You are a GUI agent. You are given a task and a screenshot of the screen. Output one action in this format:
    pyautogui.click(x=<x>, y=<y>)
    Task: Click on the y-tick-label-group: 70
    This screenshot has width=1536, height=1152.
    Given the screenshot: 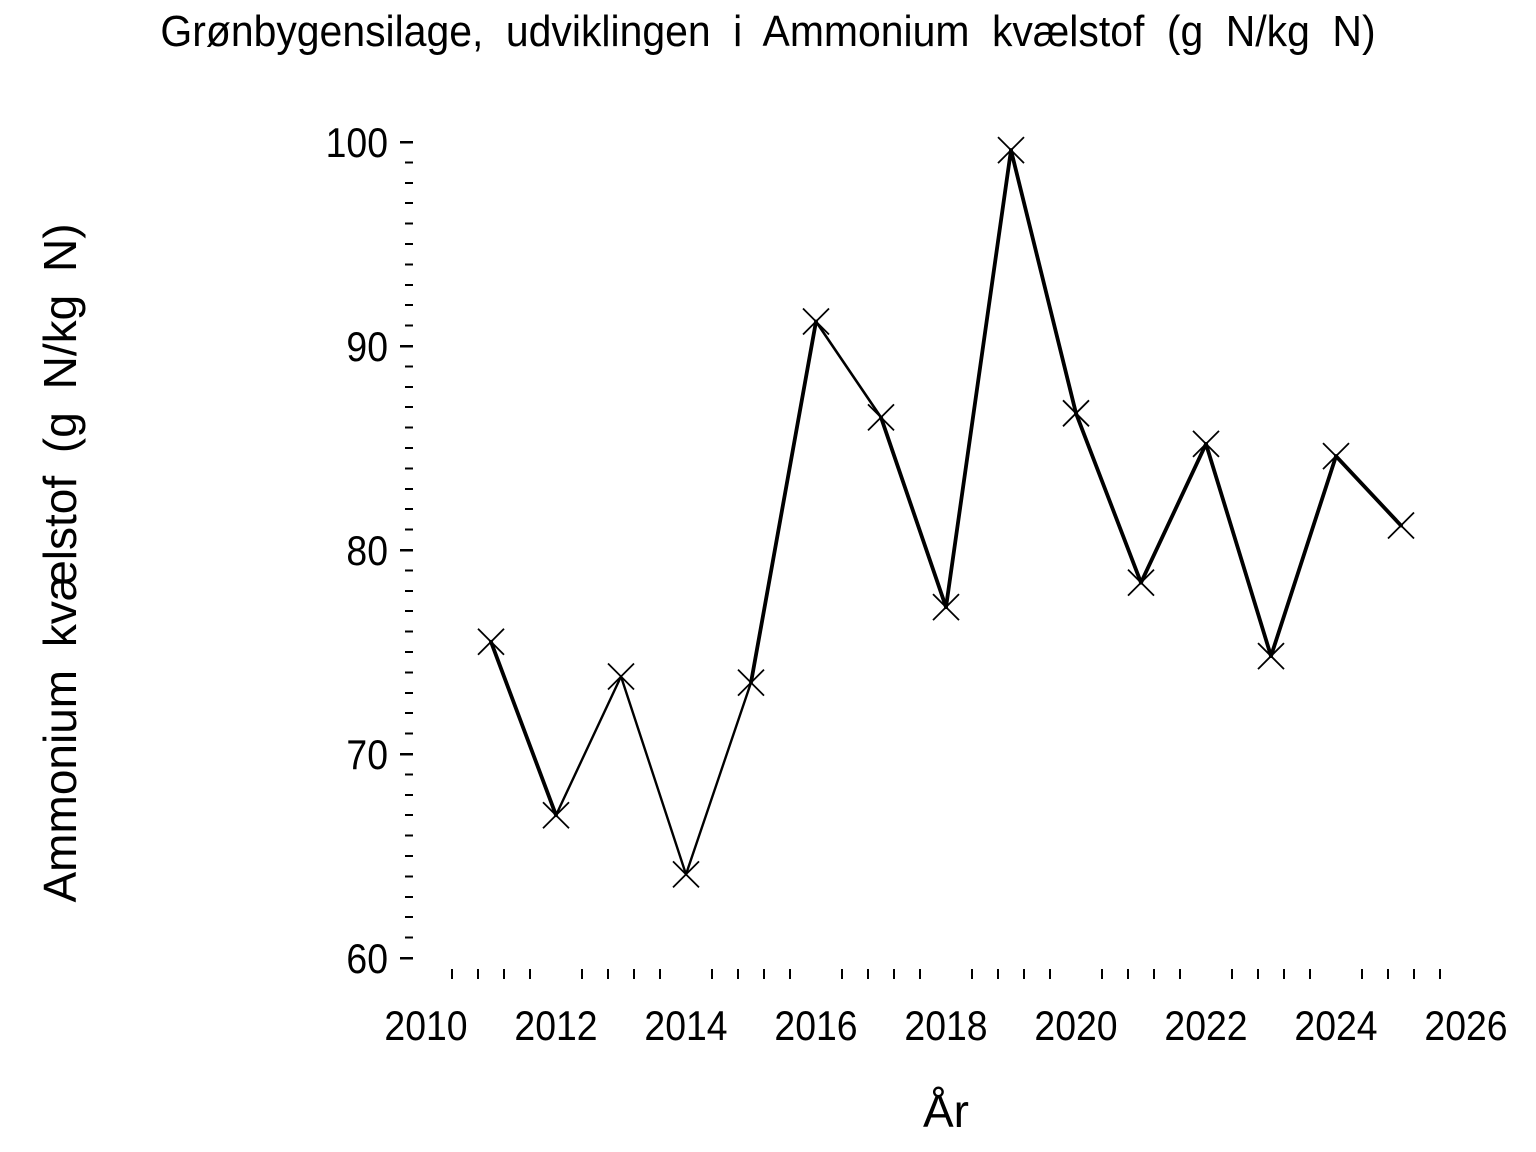 What is the action you would take?
    pyautogui.click(x=367, y=755)
    